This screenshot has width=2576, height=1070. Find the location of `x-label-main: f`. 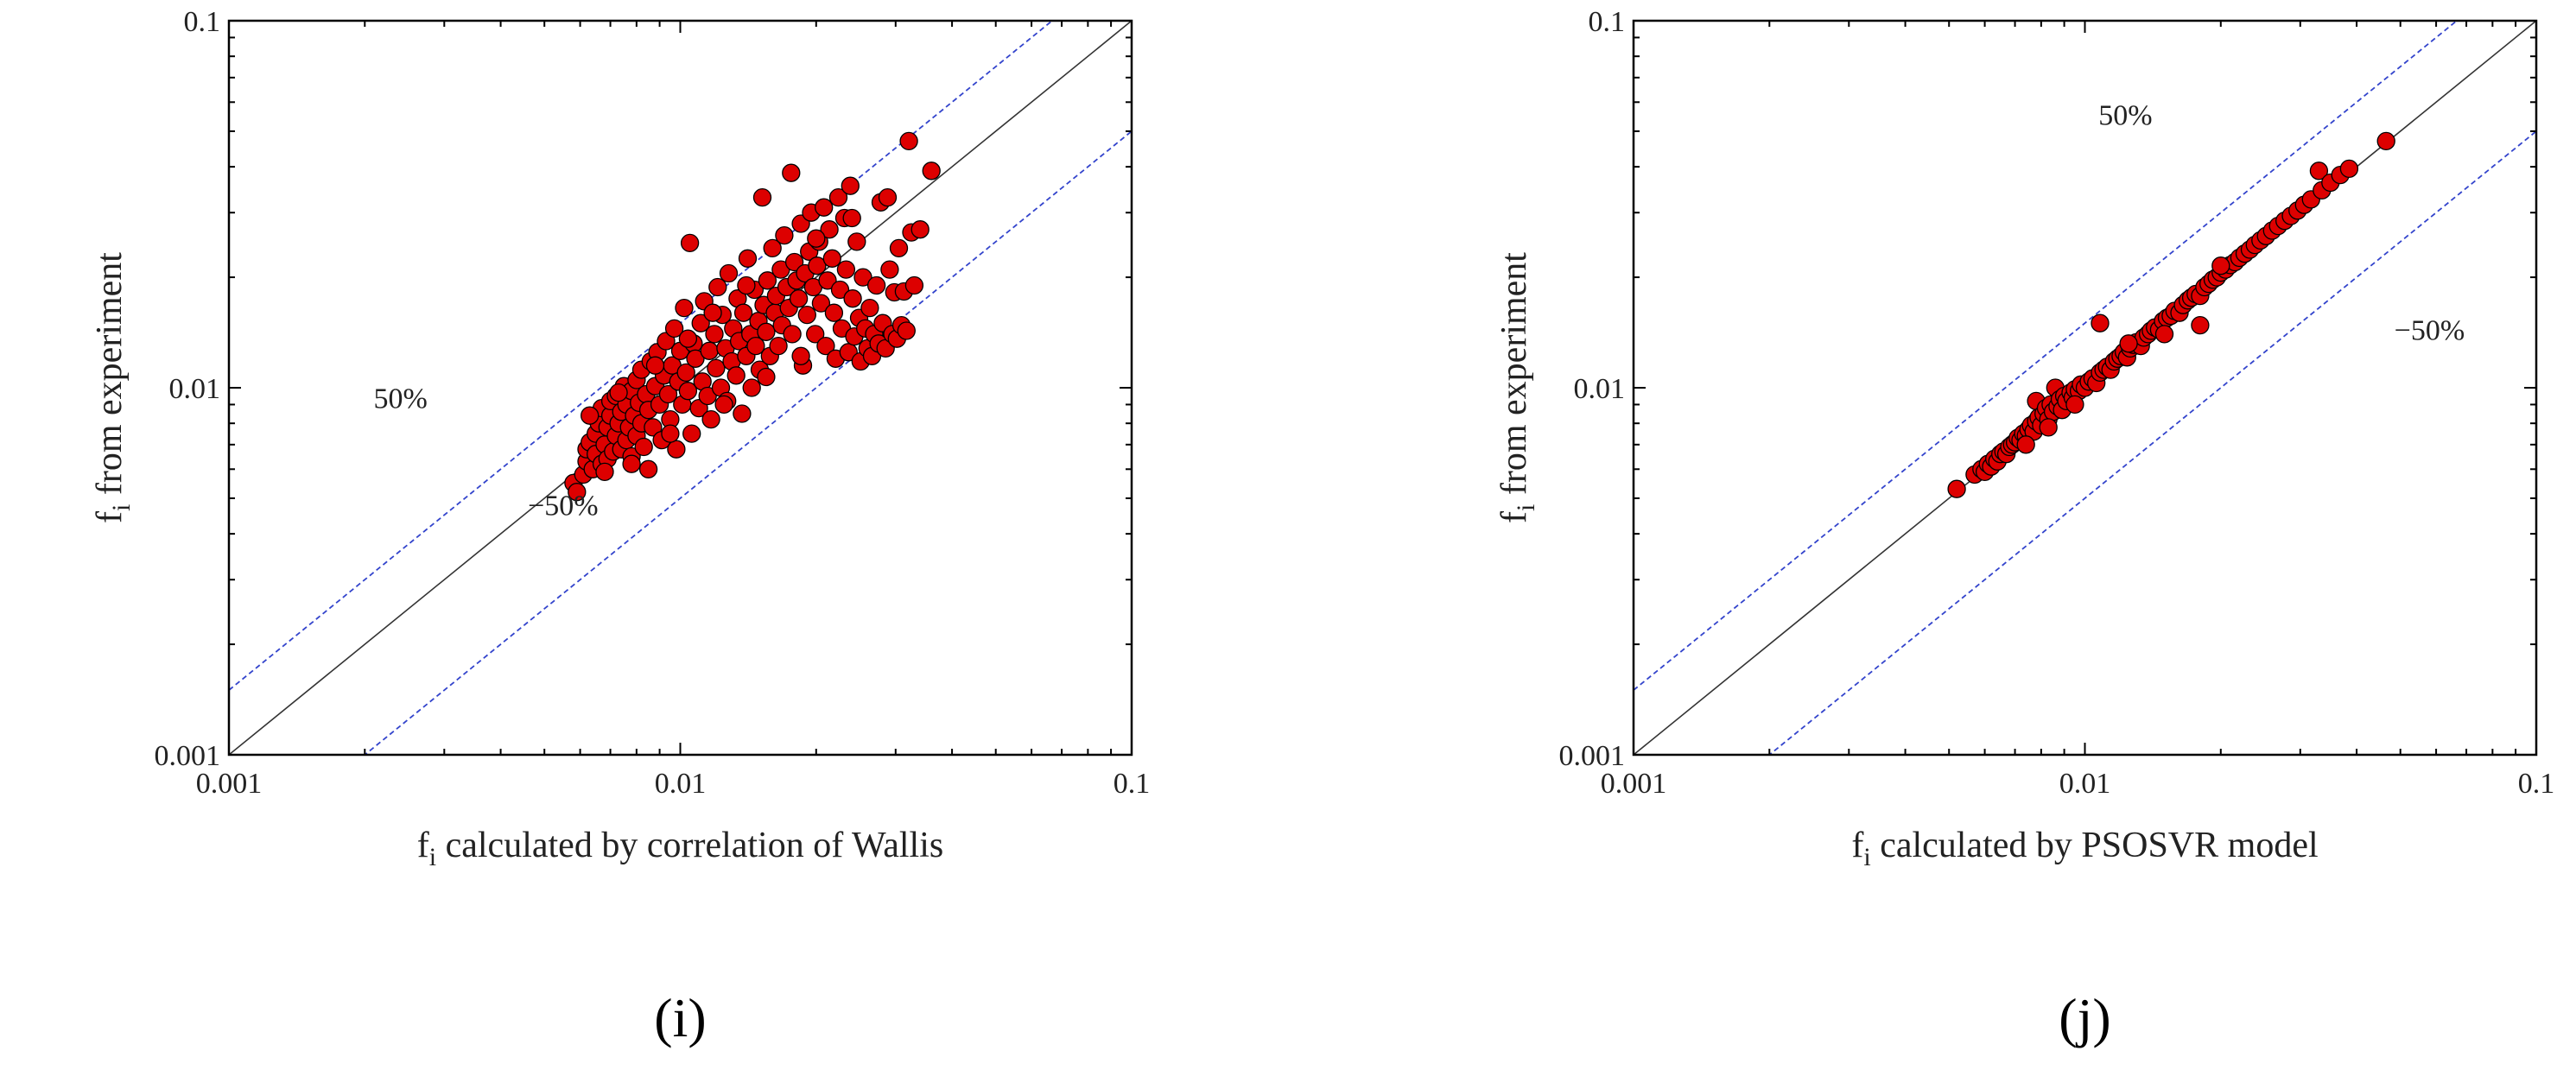

x-label-main: f is located at coordinates (1857, 845).